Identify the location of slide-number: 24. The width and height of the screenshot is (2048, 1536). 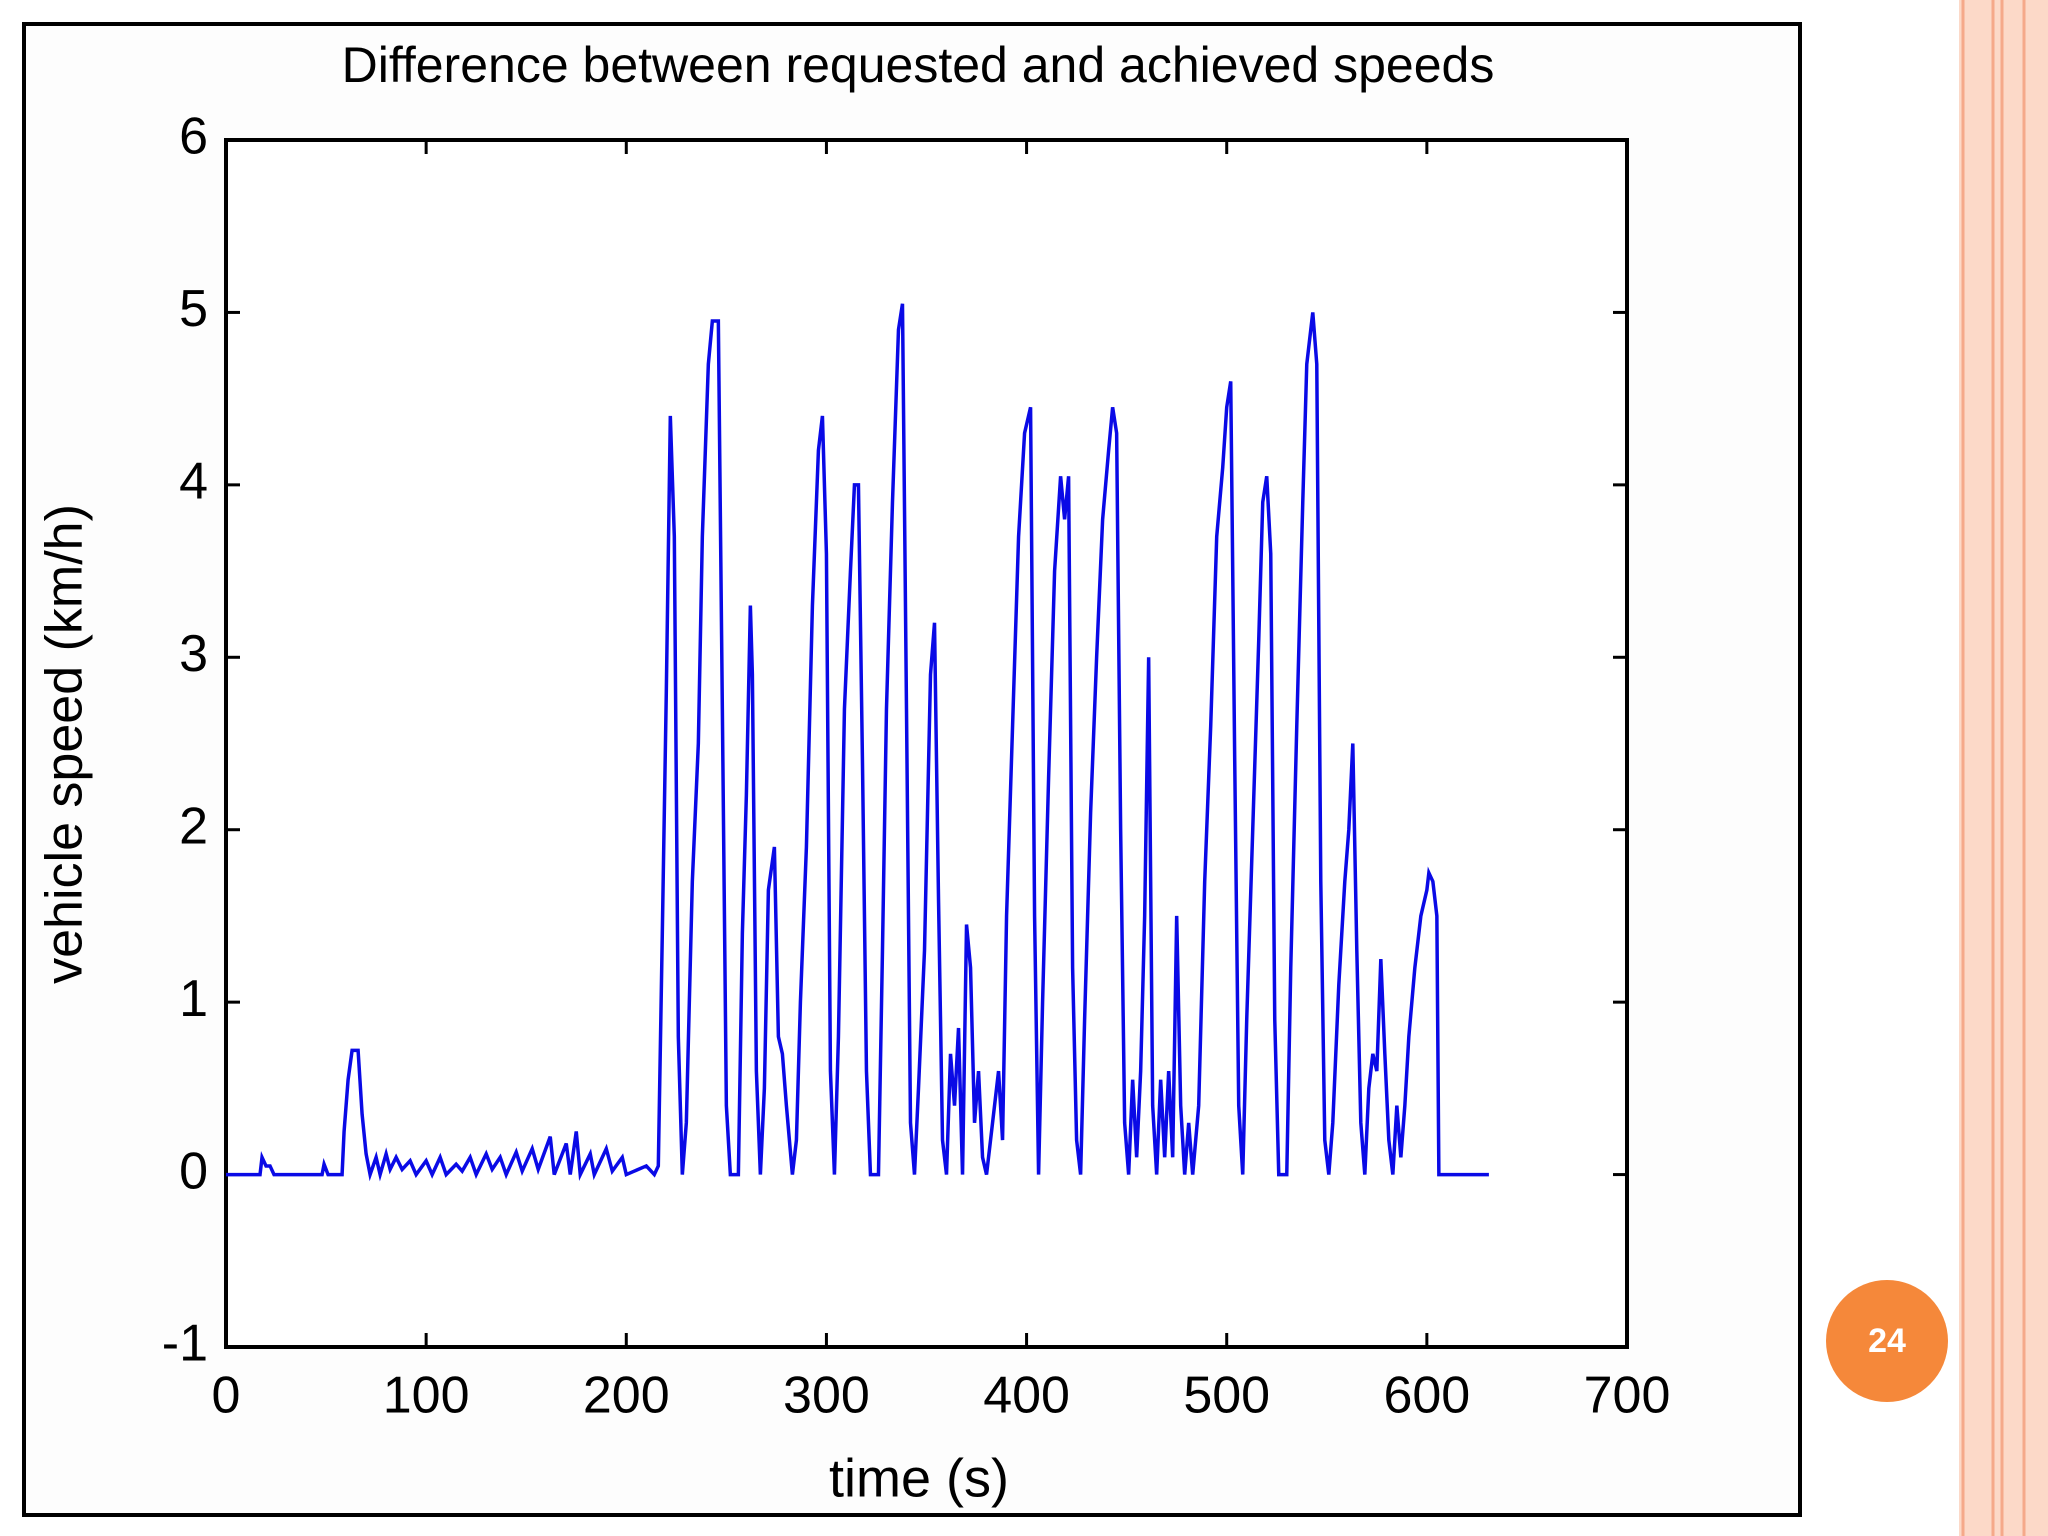
(1887, 1341).